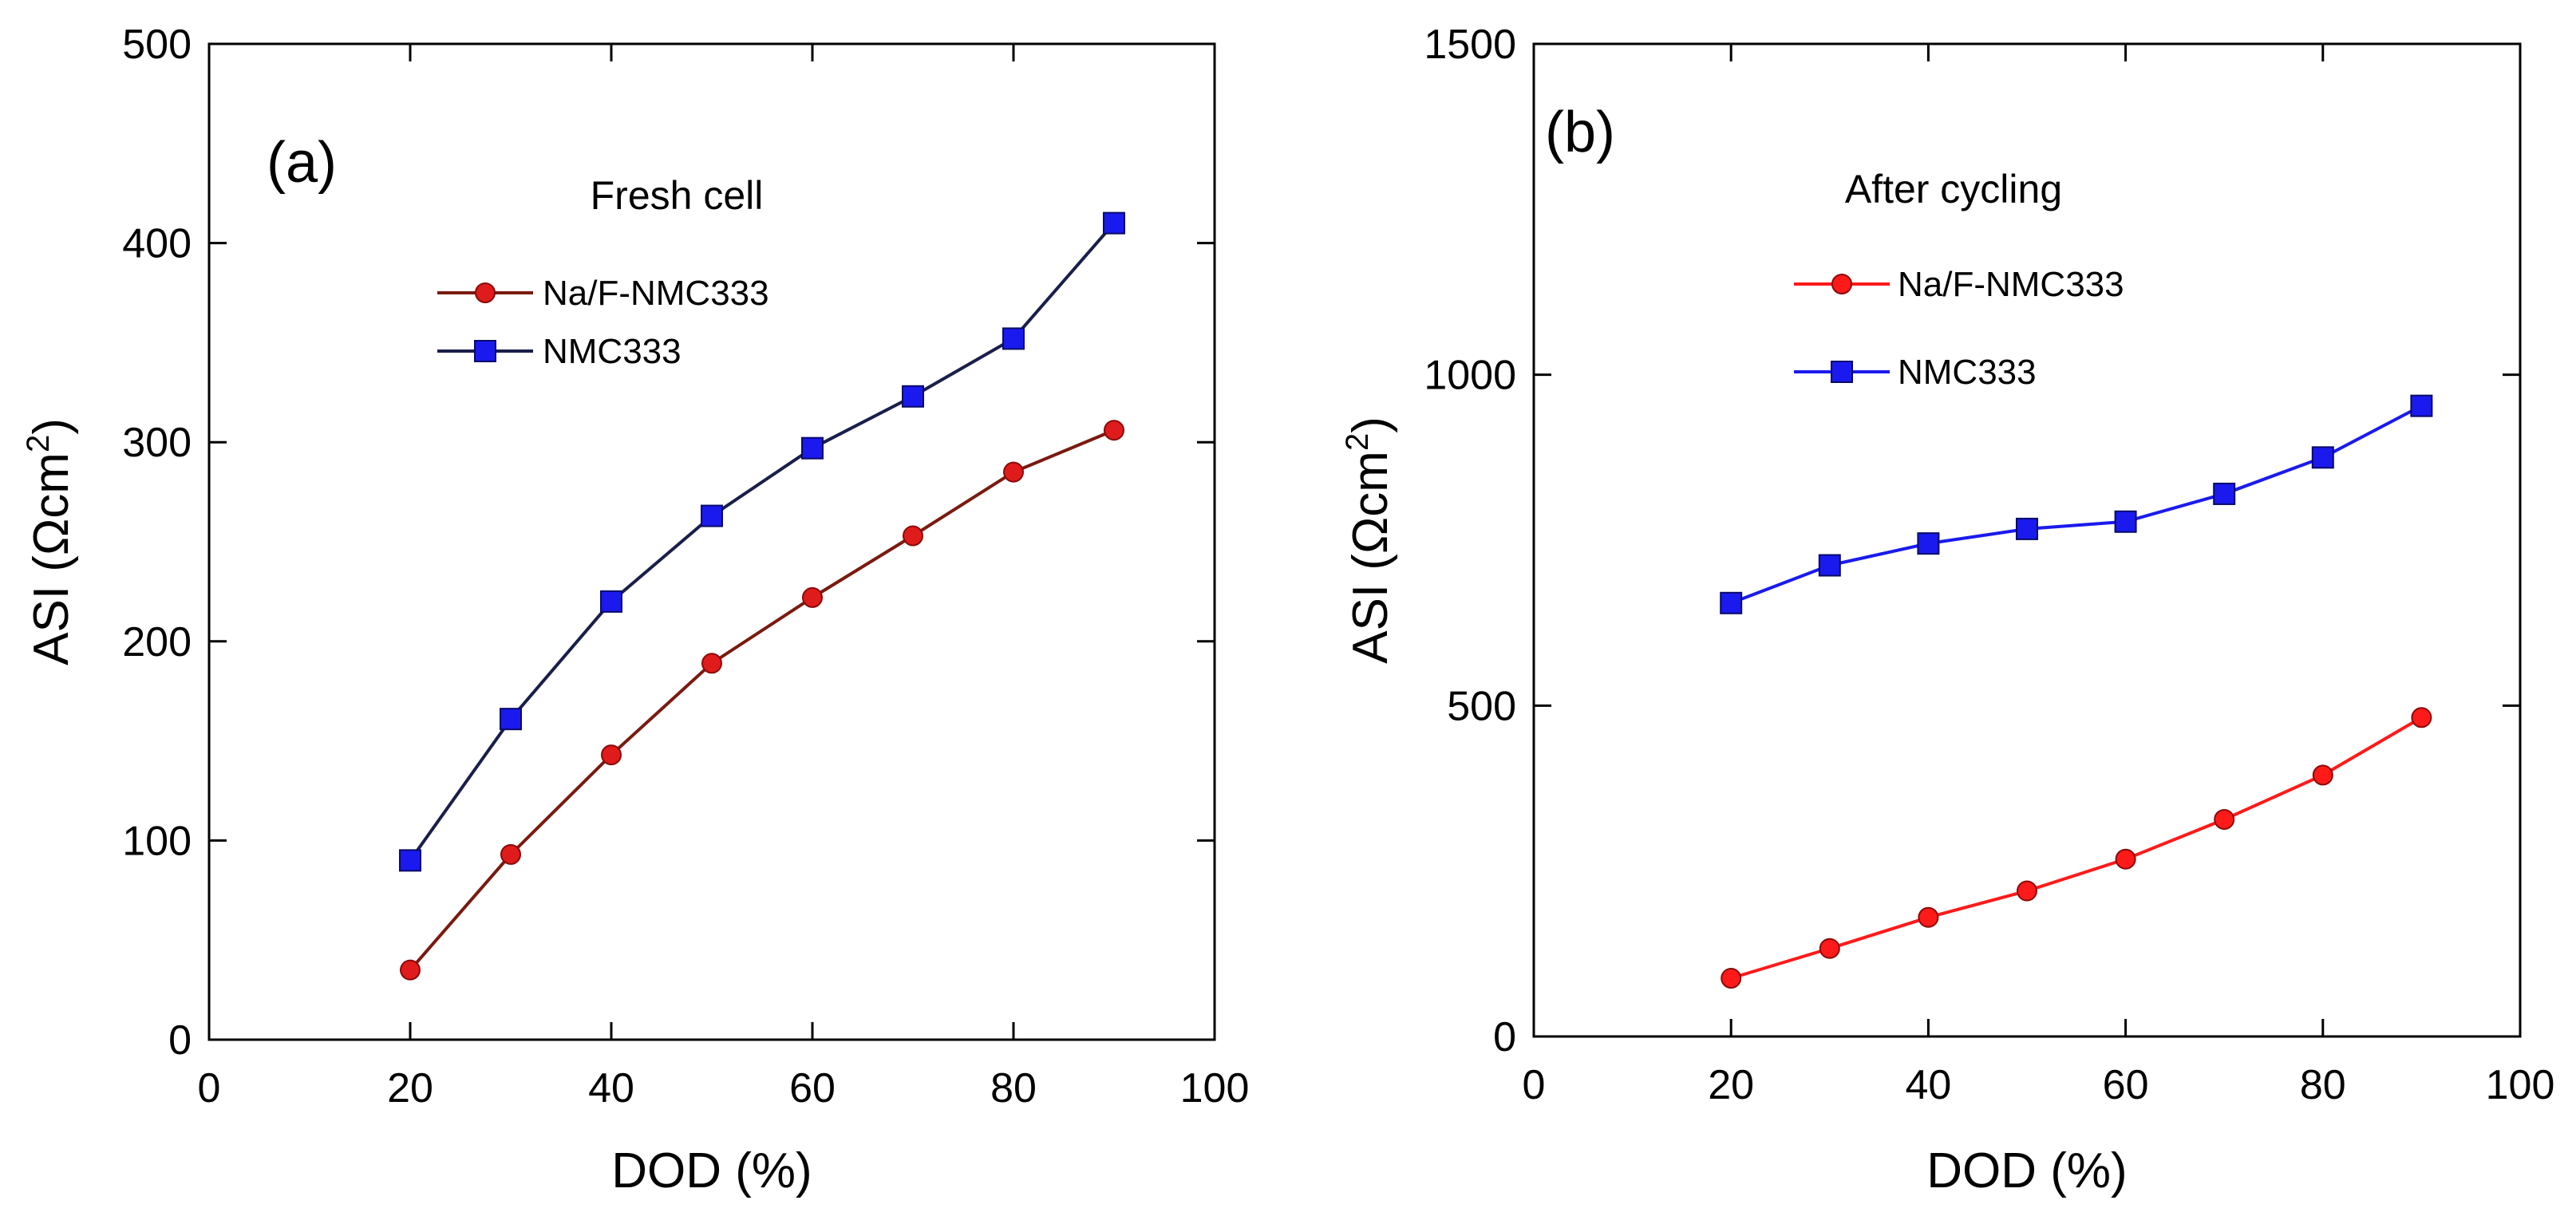  I want to click on panel-label: (b), so click(1580, 132).